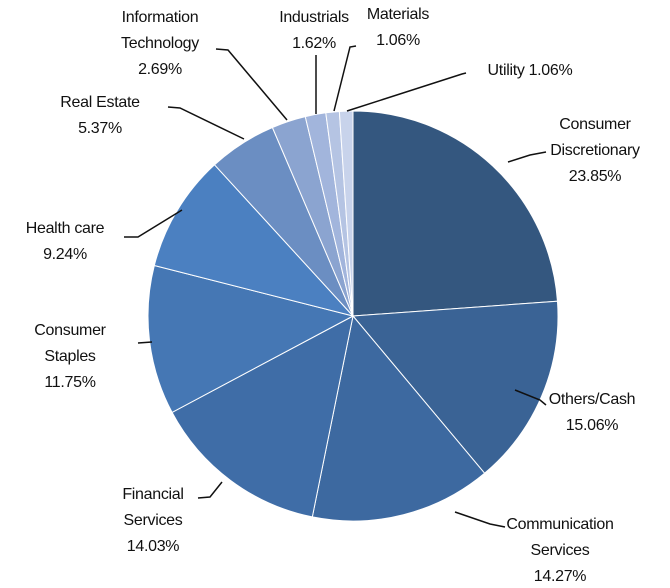 This screenshot has width=670, height=588. I want to click on slice-label: Consumer Staples 11.75%, so click(70, 357).